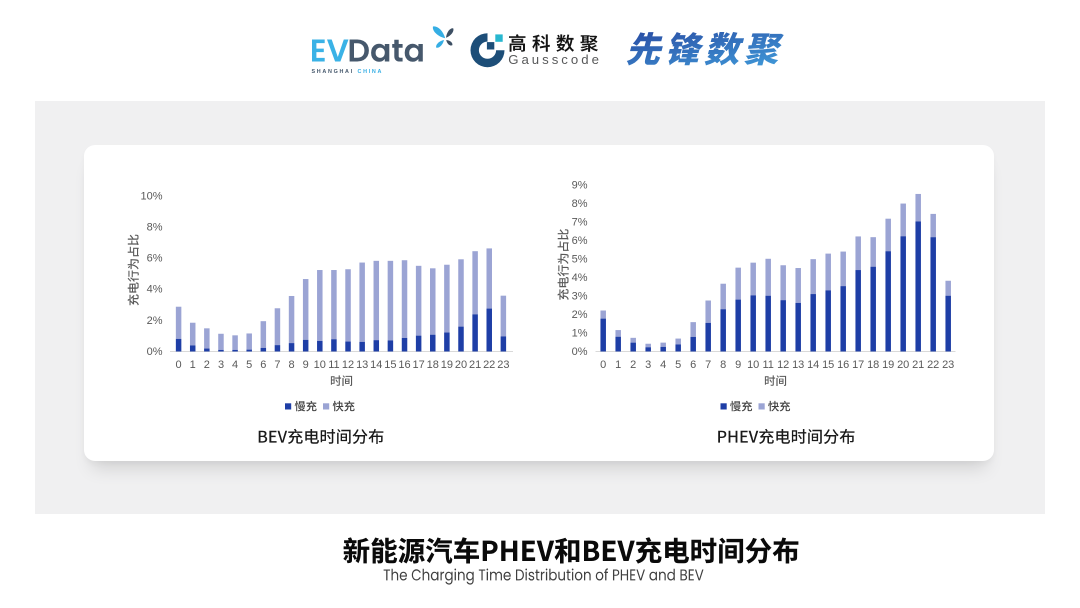 The height and width of the screenshot is (608, 1080). I want to click on svg-text: 10%, so click(151, 196).